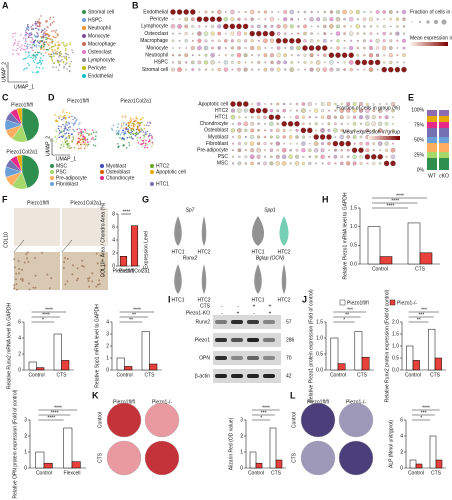  What do you see at coordinates (353, 246) in the screenshot?
I see `y-tick-label: 0.5` at bounding box center [353, 246].